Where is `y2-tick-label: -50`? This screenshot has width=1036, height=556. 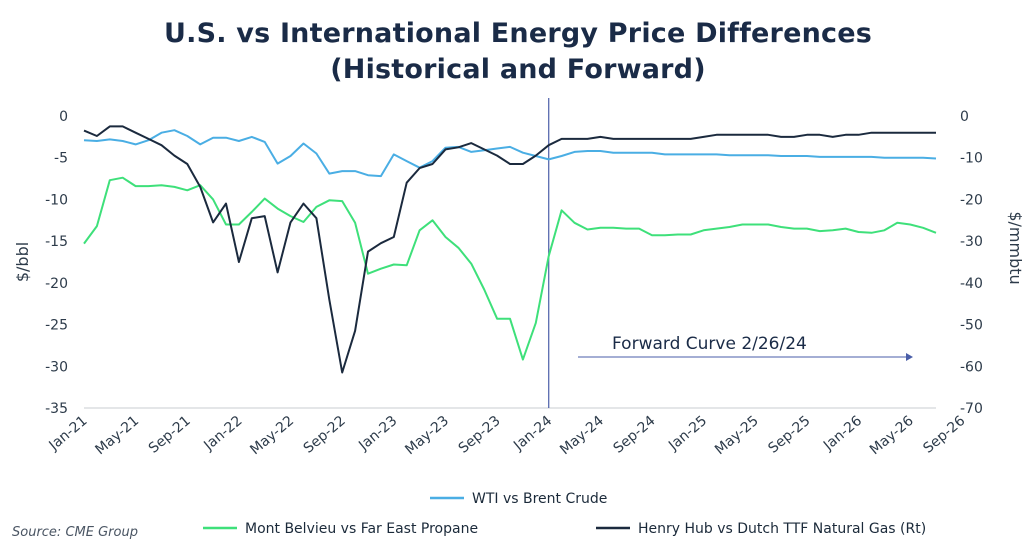 y2-tick-label: -50 is located at coordinates (971, 326).